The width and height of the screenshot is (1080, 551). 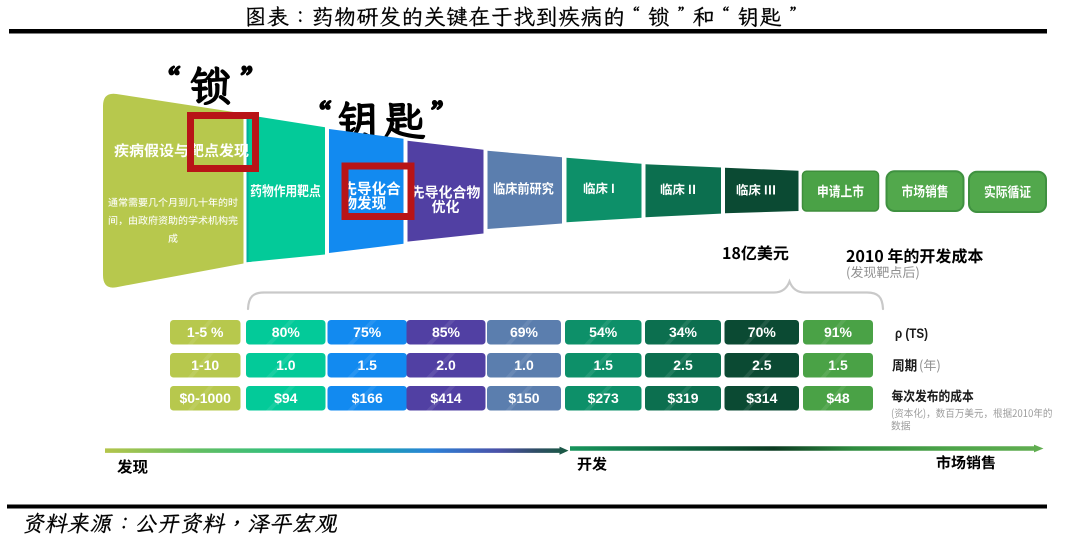 I want to click on svg-text: $150, so click(x=523, y=398).